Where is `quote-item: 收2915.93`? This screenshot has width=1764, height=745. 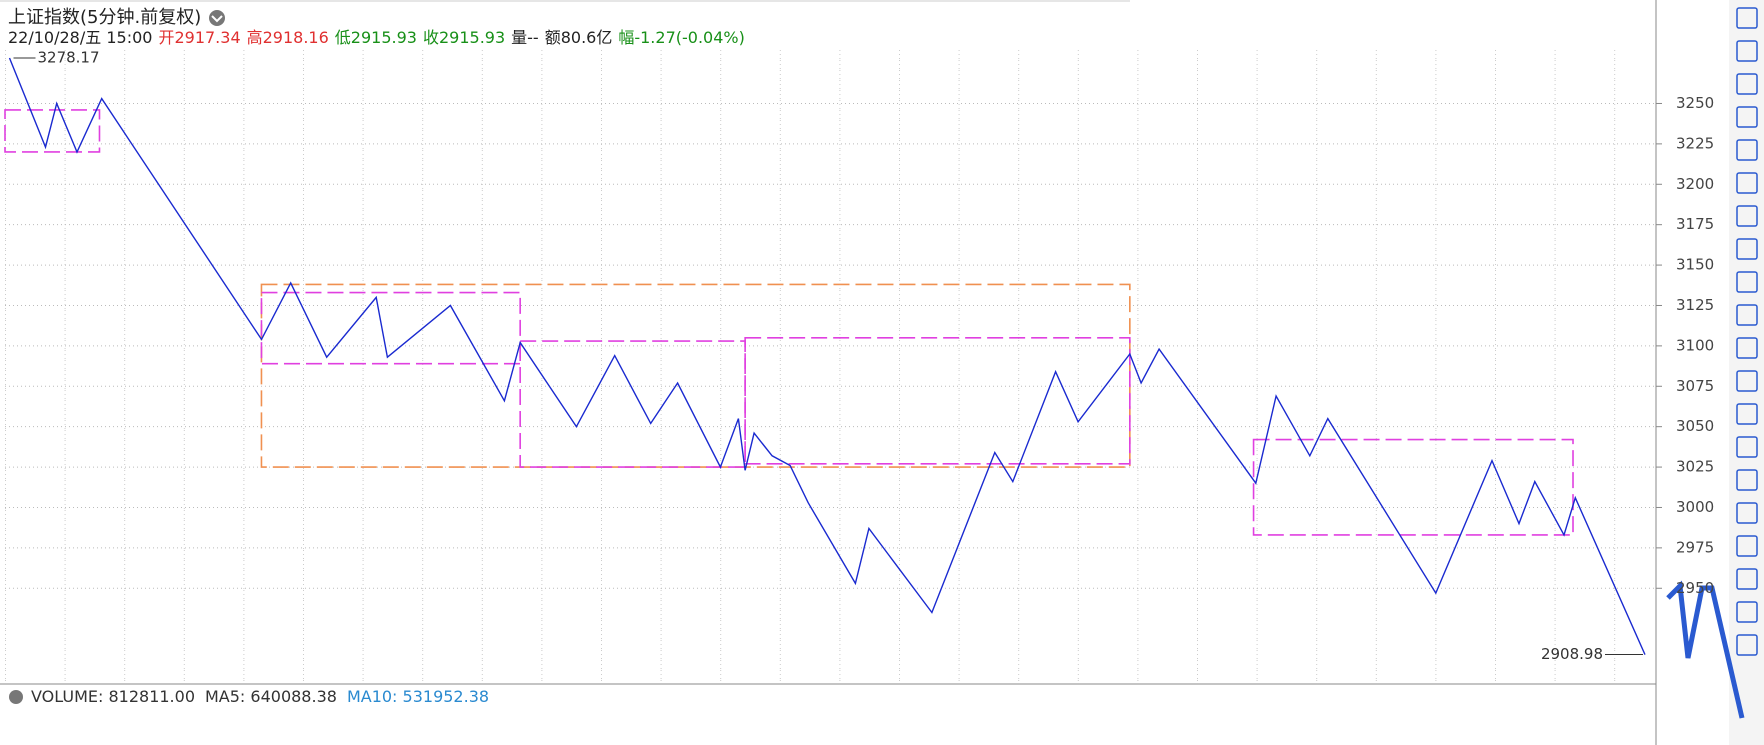
quote-item: 收2915.93 is located at coordinates (464, 37).